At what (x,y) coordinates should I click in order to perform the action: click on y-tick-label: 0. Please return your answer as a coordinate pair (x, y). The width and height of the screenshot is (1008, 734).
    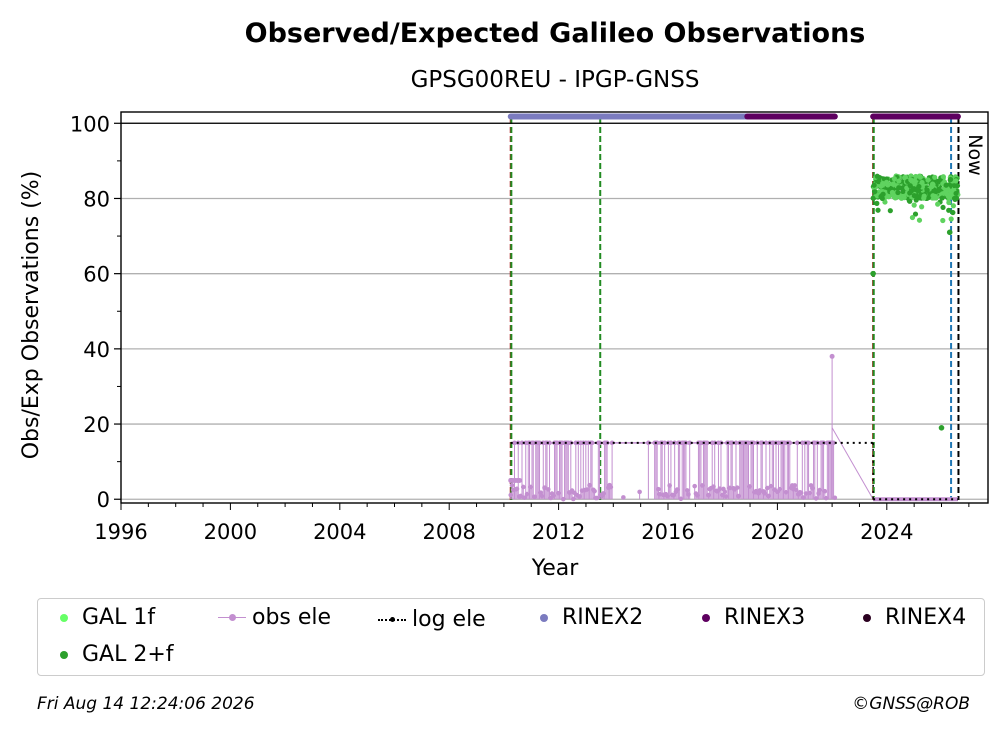
    Looking at the image, I should click on (103, 500).